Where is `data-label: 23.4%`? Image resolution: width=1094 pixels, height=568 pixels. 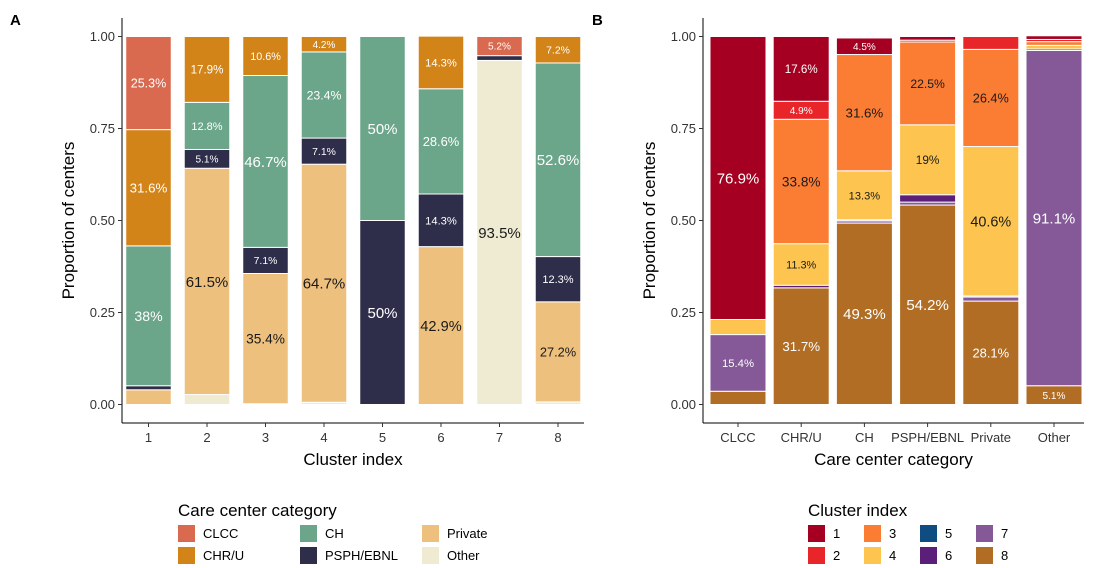
data-label: 23.4% is located at coordinates (324, 95).